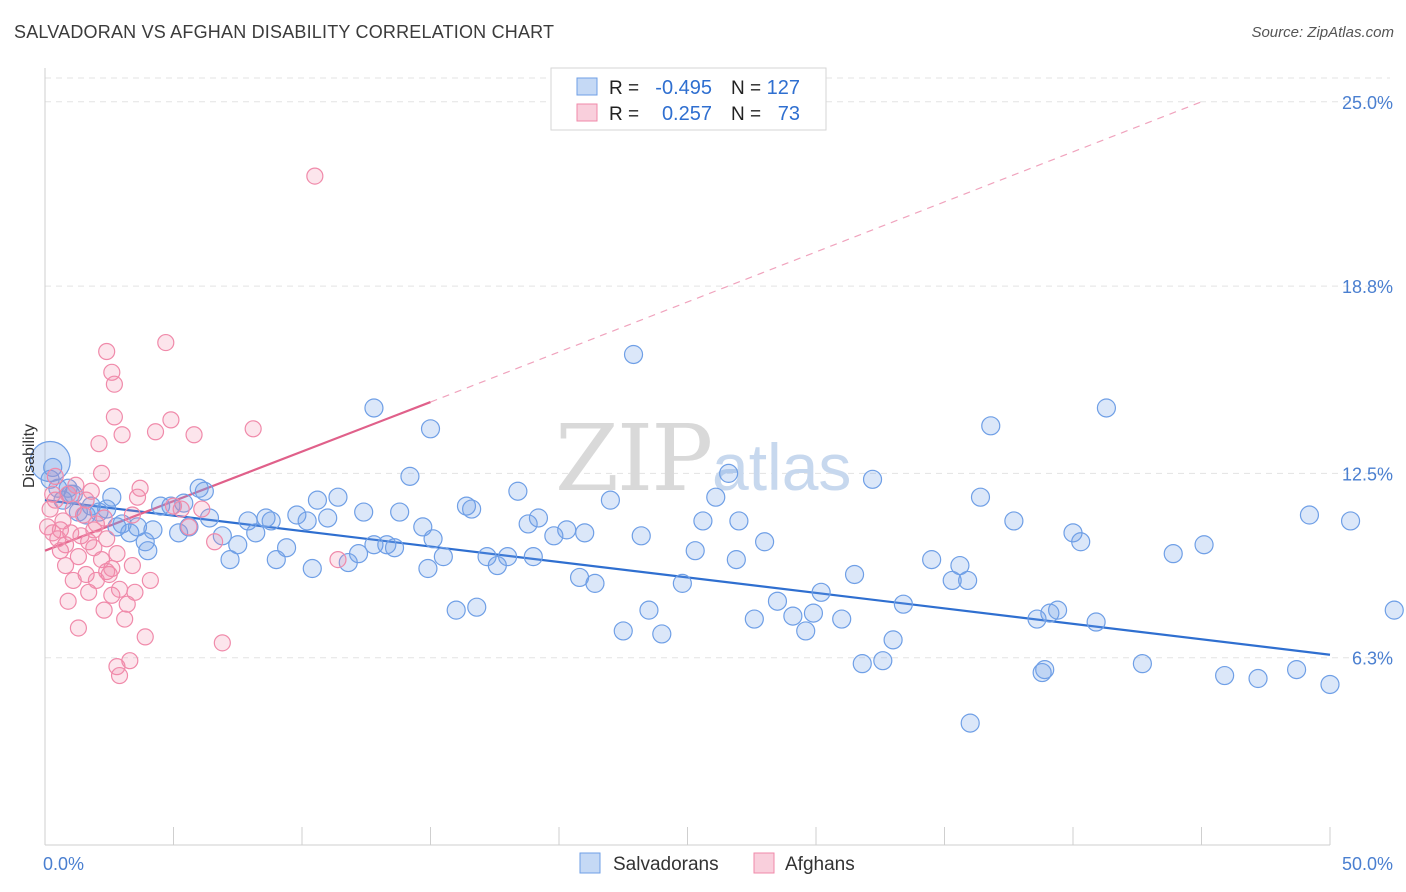 The image size is (1406, 892). What do you see at coordinates (820, 864) in the screenshot?
I see `legend-label-afghans: Afghans` at bounding box center [820, 864].